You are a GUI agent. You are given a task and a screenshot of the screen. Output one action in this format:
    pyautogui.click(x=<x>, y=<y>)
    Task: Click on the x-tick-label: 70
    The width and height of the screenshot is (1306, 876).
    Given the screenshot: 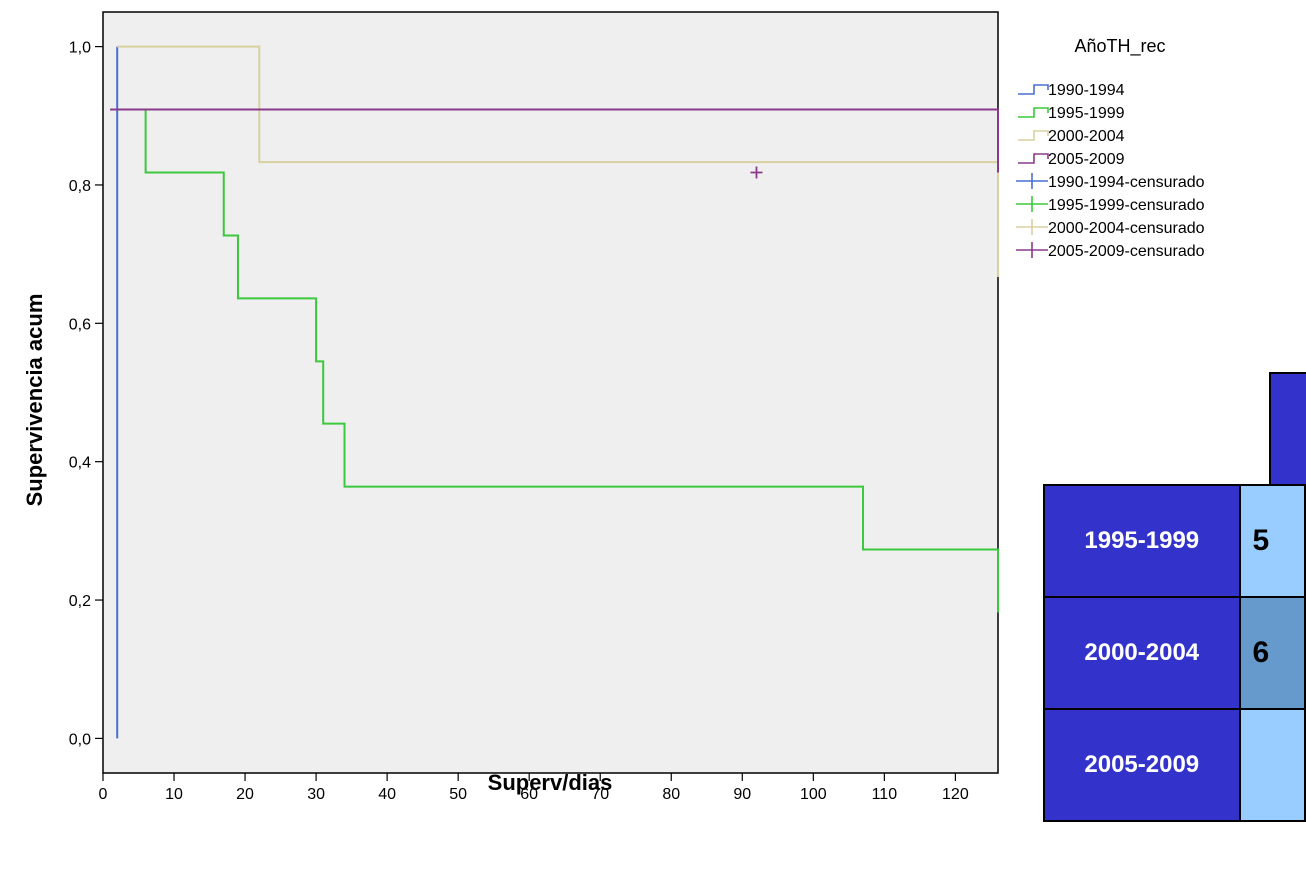 What is the action you would take?
    pyautogui.click(x=600, y=794)
    